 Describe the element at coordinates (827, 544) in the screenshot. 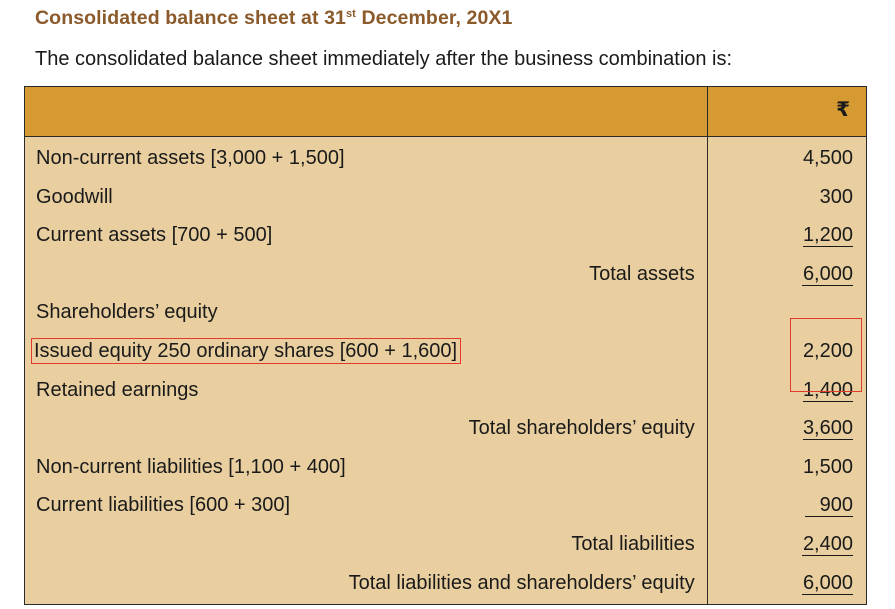

I see `amount-total-liabilities: 2,400` at that location.